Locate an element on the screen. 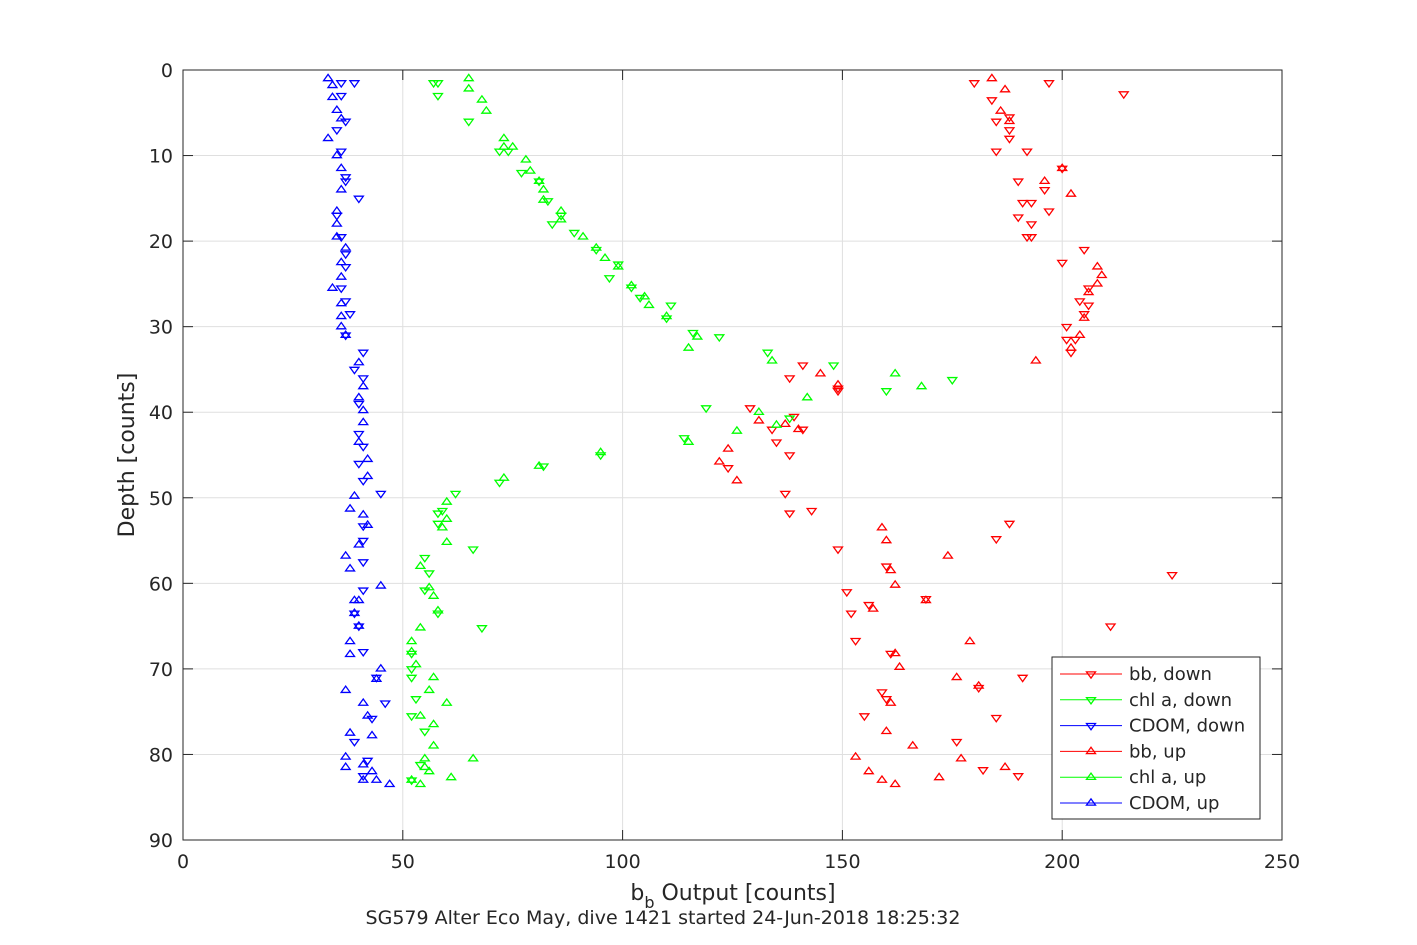 Image resolution: width=1417 pixels, height=945 pixels. y-tick-label: 60 is located at coordinates (161, 584).